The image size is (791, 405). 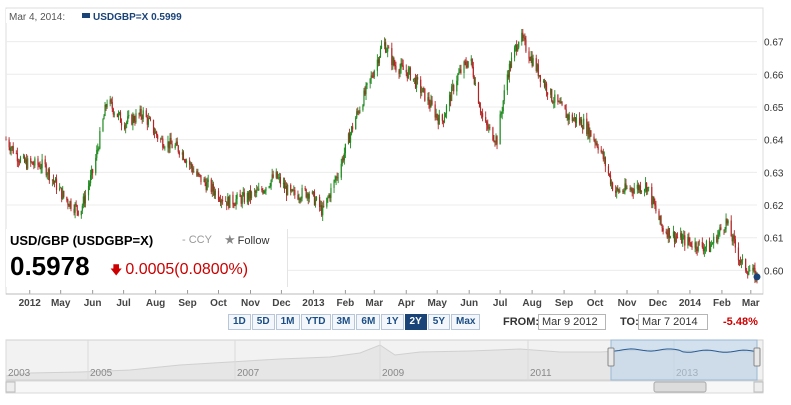 I want to click on navigator-scrollbar-track, so click(x=384, y=387).